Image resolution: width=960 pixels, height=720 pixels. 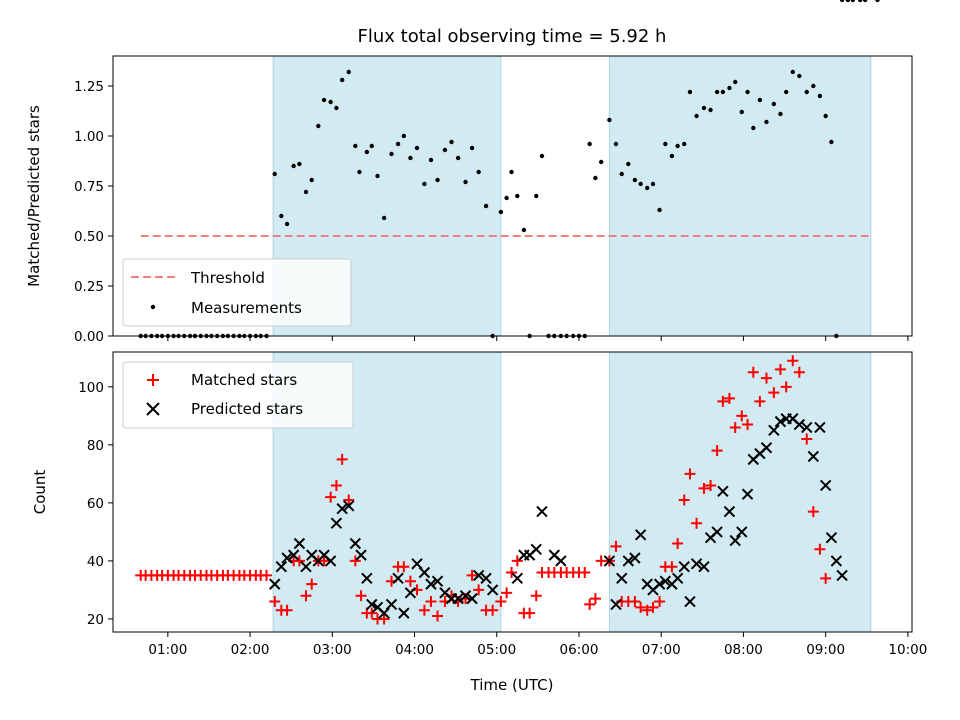 I want to click on y-tick-label: 0.75, so click(x=89, y=187).